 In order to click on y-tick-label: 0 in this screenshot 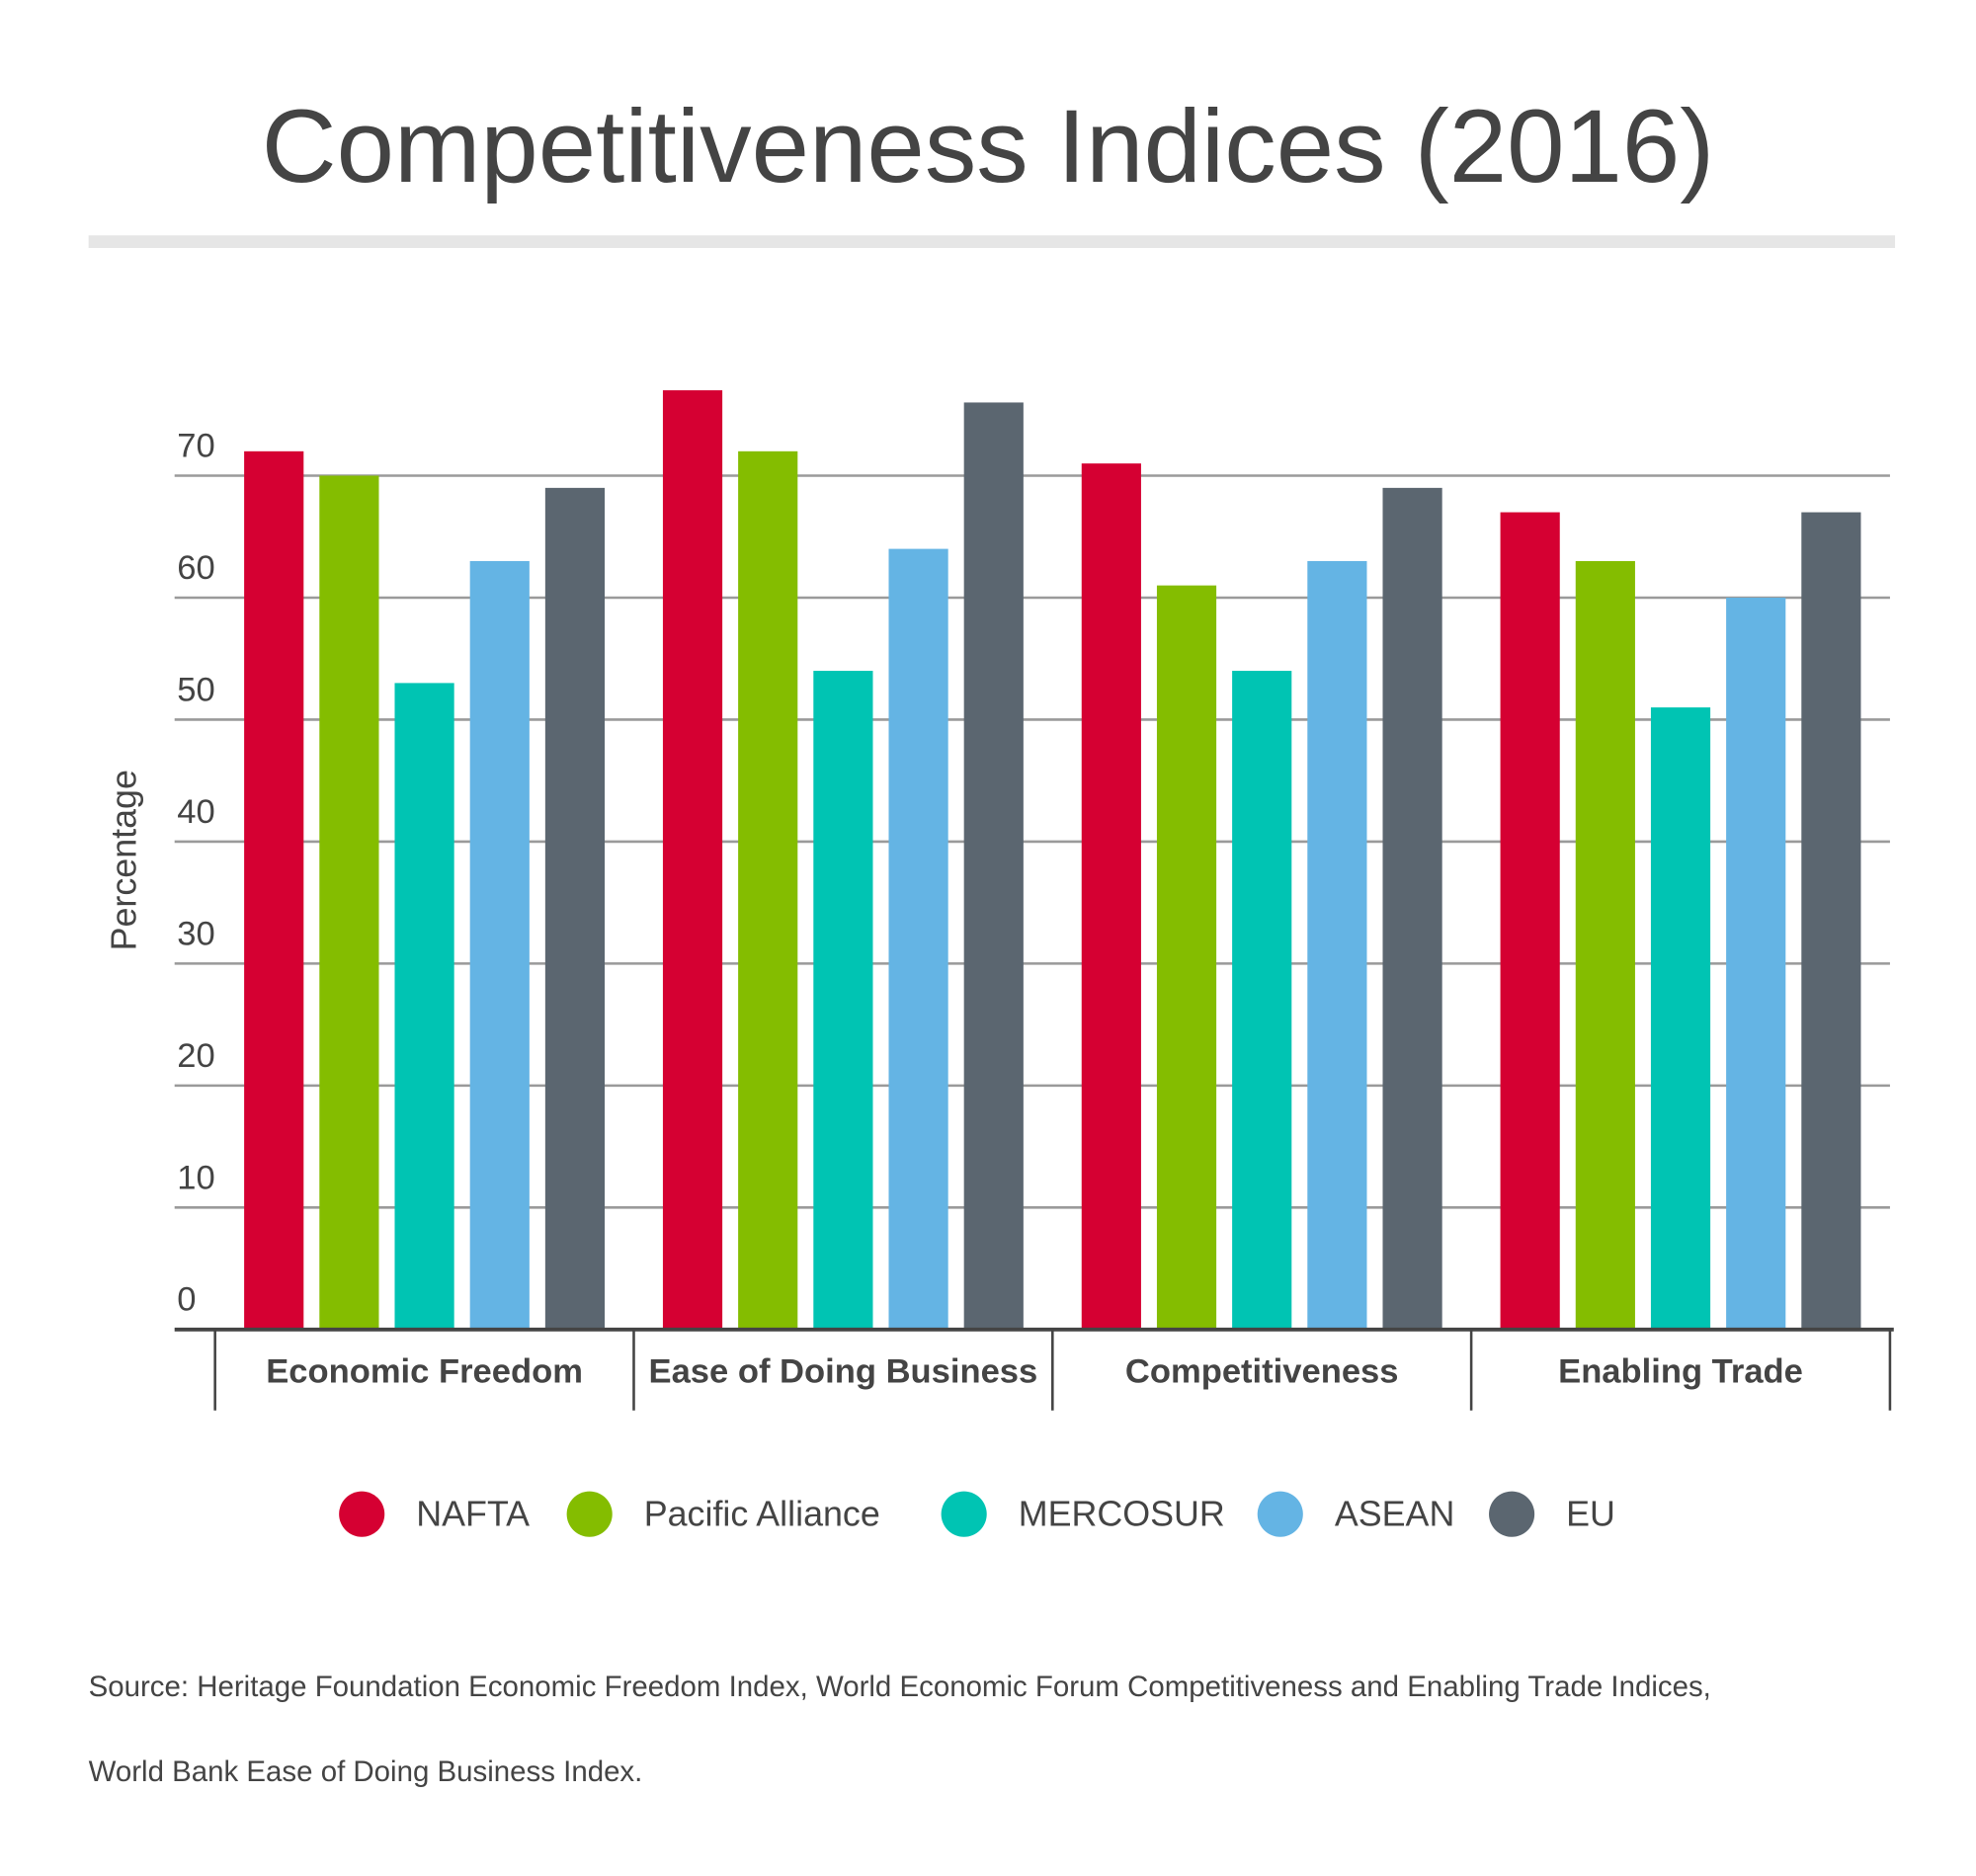, I will do `click(186, 1300)`.